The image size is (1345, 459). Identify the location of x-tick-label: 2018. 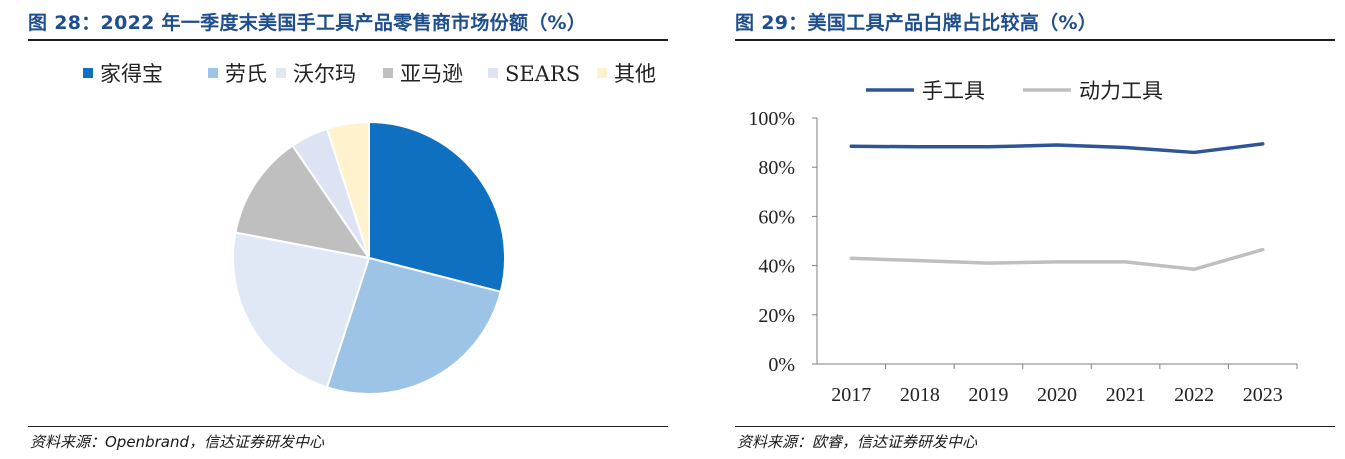
(920, 395).